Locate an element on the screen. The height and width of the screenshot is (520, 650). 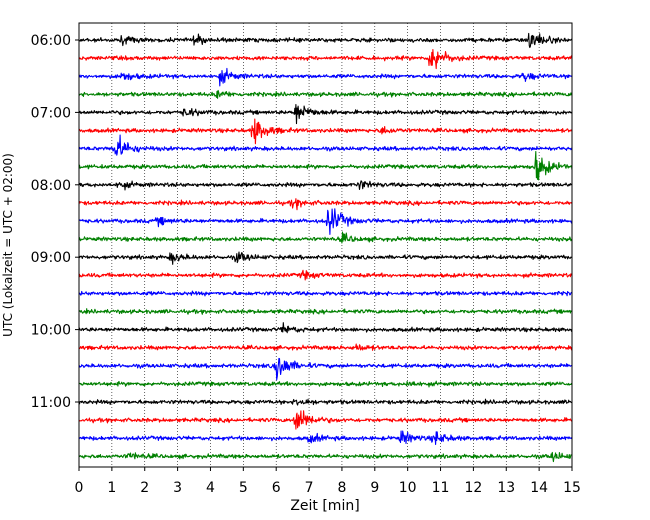
x-tick-label: 0 is located at coordinates (79, 488).